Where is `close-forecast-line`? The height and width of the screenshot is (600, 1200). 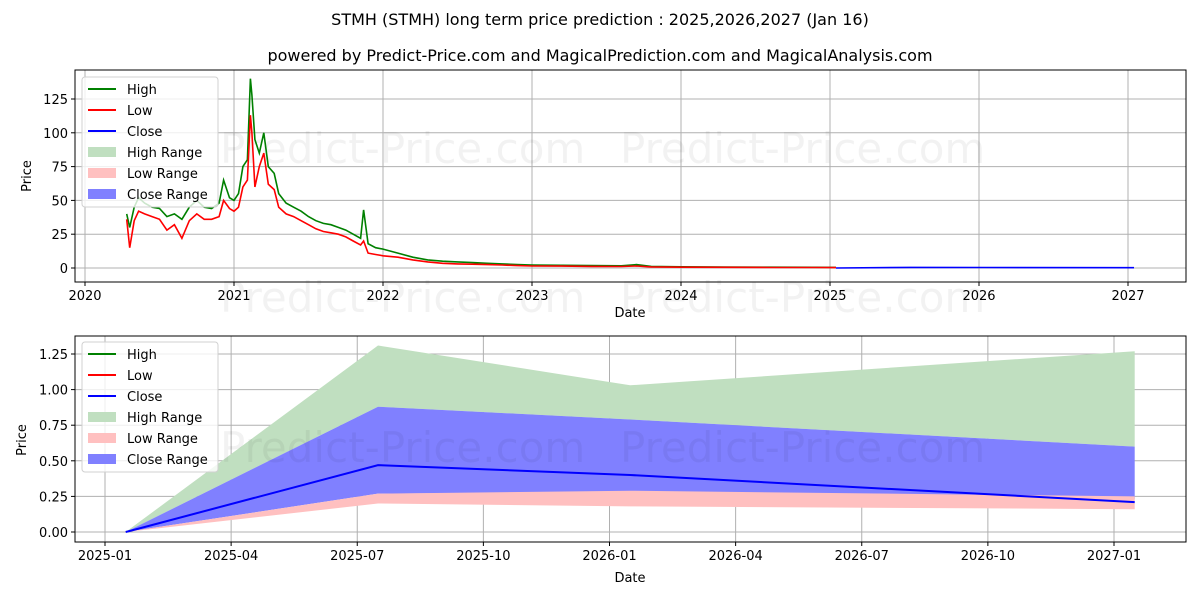
close-forecast-line is located at coordinates (985, 267).